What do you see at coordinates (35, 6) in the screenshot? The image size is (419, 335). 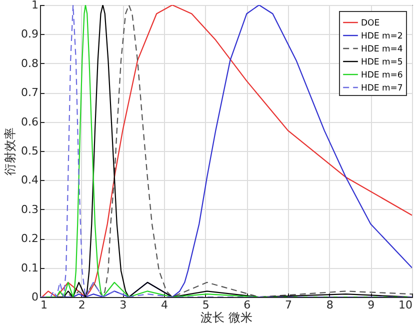 I see `y-tick-label: 1` at bounding box center [35, 6].